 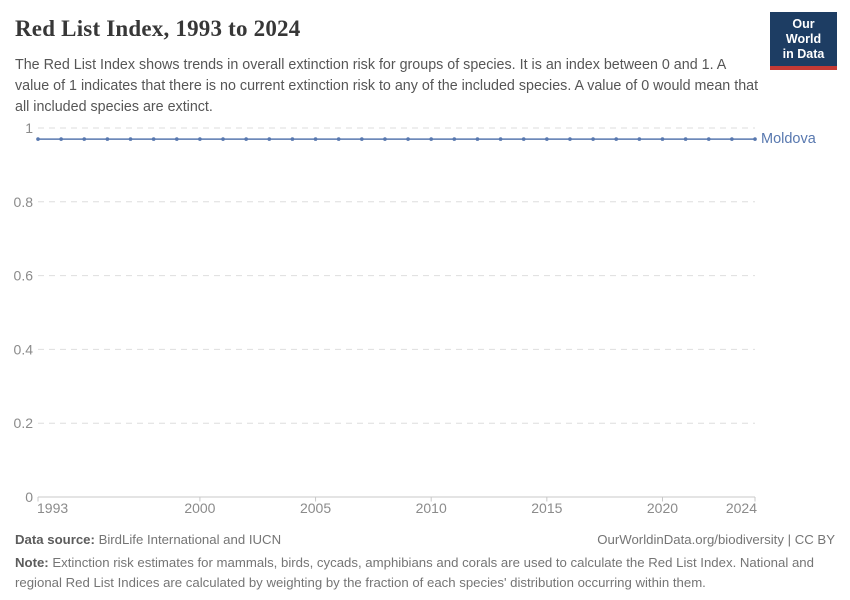 What do you see at coordinates (570, 139) in the screenshot?
I see `data-point-moldova-2016` at bounding box center [570, 139].